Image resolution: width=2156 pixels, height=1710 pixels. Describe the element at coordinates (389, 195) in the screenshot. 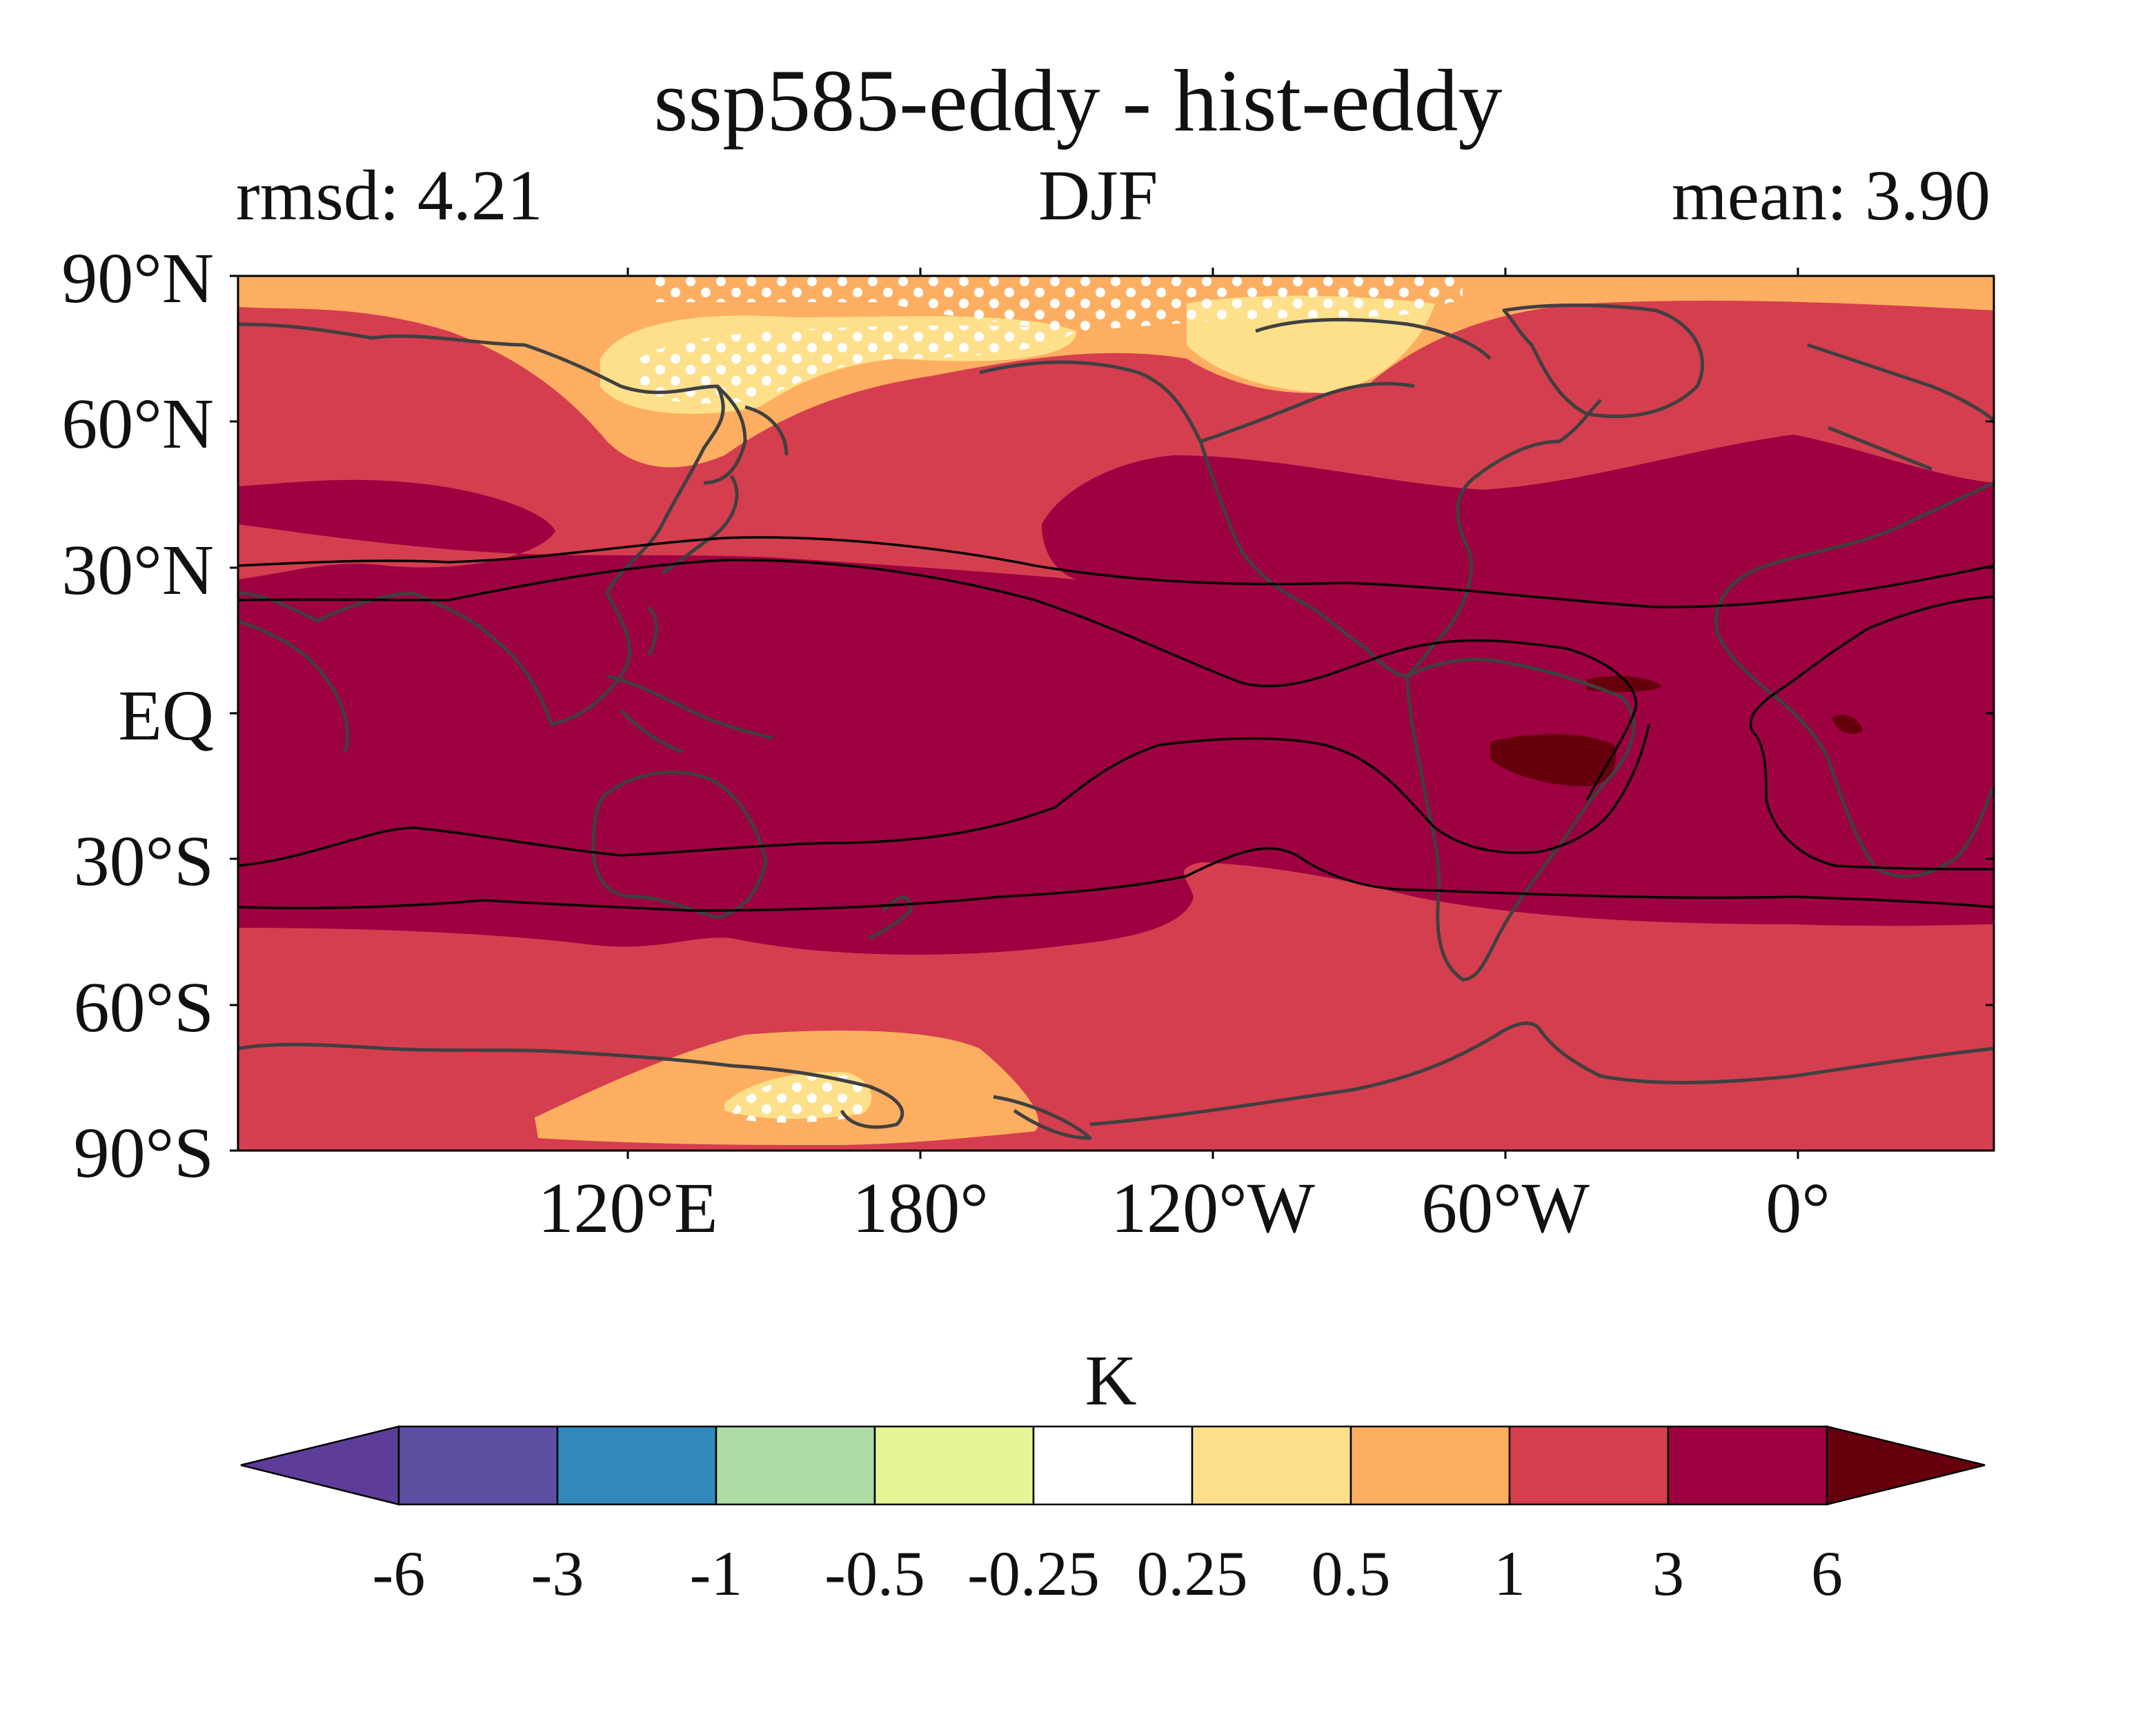

I see `rmsd-label: rmsd: 4.21` at that location.